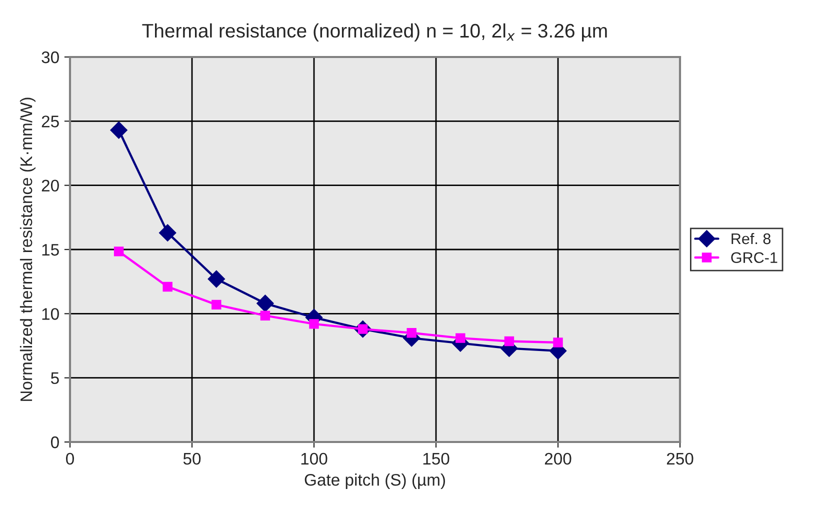 The height and width of the screenshot is (516, 814). What do you see at coordinates (50, 186) in the screenshot?
I see `y-tick-label: 20` at bounding box center [50, 186].